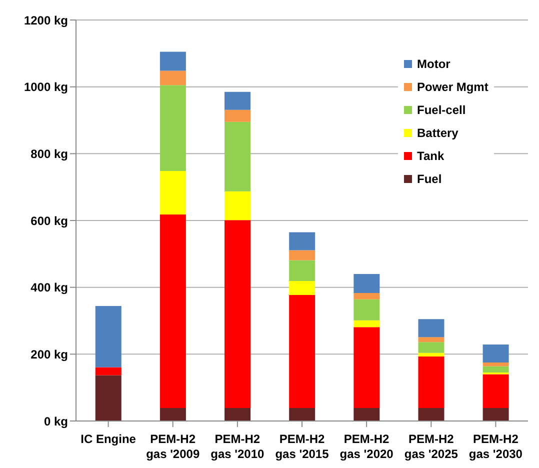 The width and height of the screenshot is (539, 468). What do you see at coordinates (302, 446) in the screenshot?
I see `x-tick-label: PEM-H2 gas '2015` at bounding box center [302, 446].